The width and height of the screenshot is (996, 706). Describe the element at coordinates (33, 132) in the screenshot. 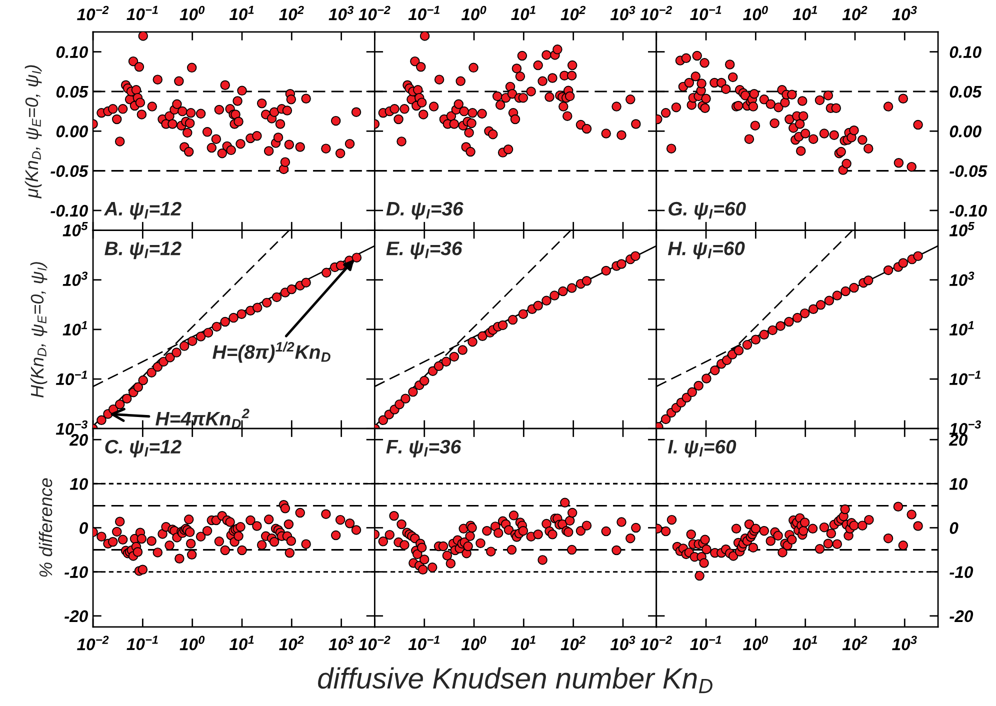

I see `y-axis-title: μ(Kn$_{D}$, ψ$_{E}$=0, ψ$_{I}$)` at that location.